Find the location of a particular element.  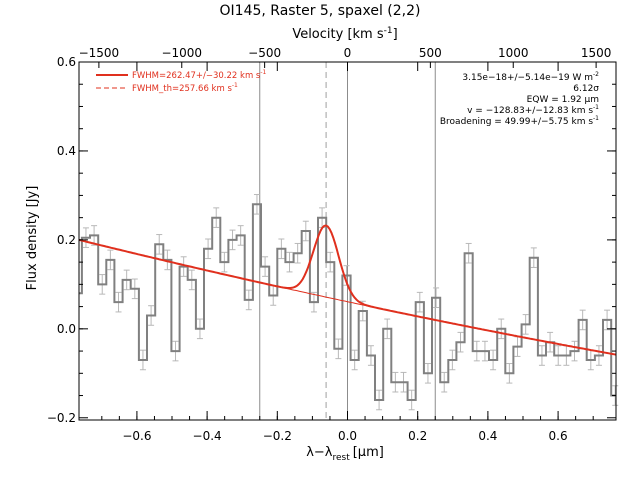

y-tick-label: 0.4 is located at coordinates (66, 151).